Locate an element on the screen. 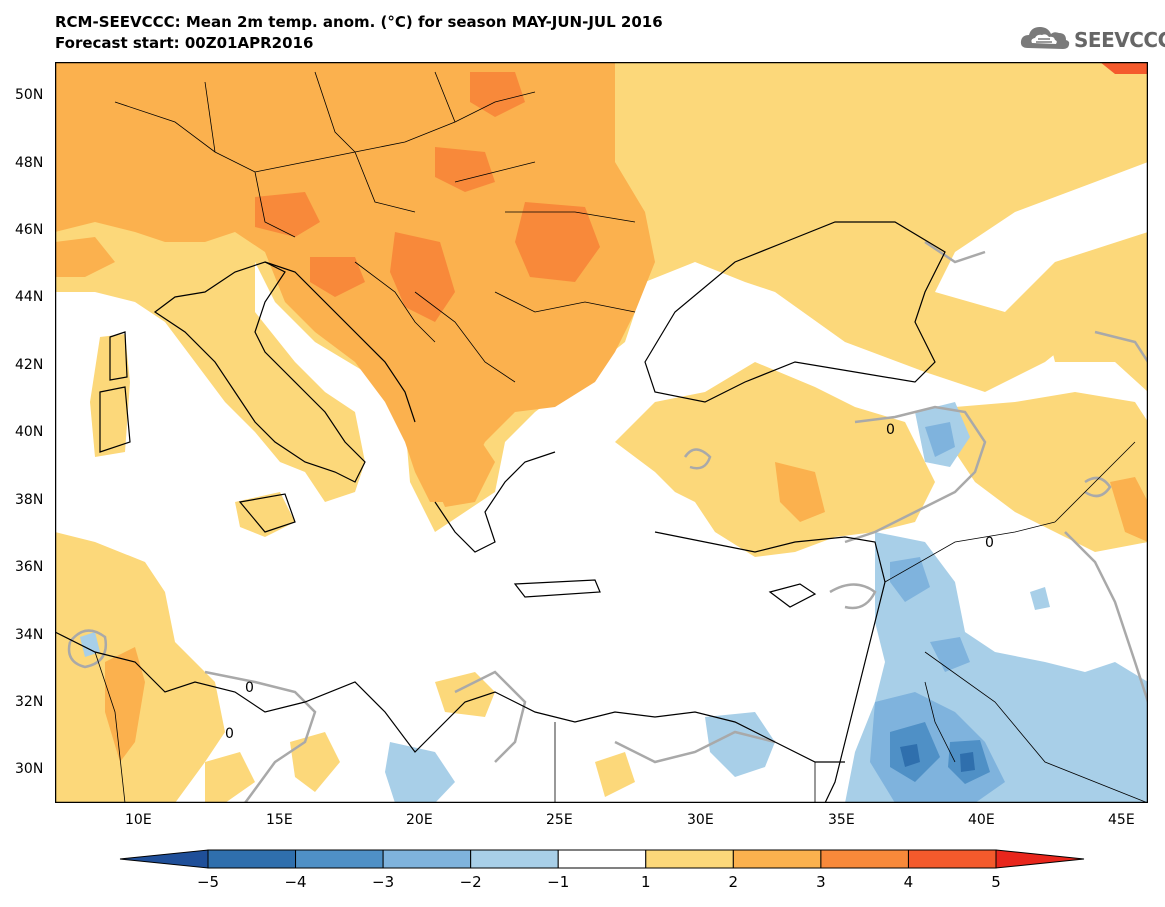 The height and width of the screenshot is (907, 1165). coastline-africa is located at coordinates (450, 697).